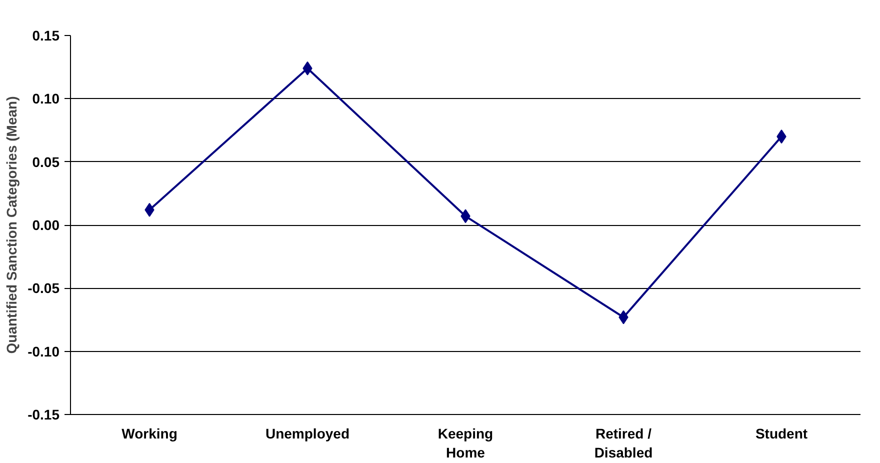 The width and height of the screenshot is (880, 463). Describe the element at coordinates (44, 414) in the screenshot. I see `y-tick-label: -0.15` at that location.